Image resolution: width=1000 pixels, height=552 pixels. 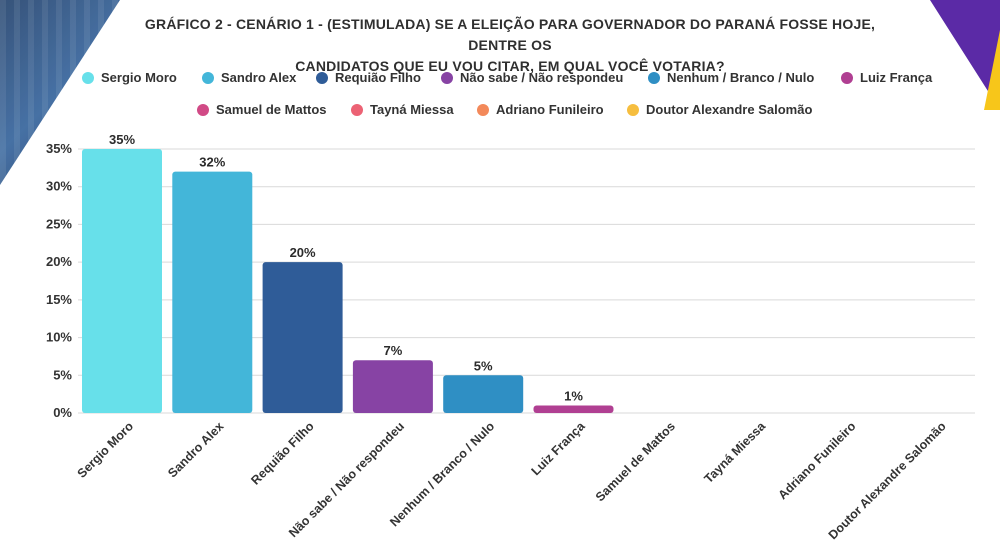 What do you see at coordinates (62, 412) in the screenshot?
I see `y-tick-label: 0%` at bounding box center [62, 412].